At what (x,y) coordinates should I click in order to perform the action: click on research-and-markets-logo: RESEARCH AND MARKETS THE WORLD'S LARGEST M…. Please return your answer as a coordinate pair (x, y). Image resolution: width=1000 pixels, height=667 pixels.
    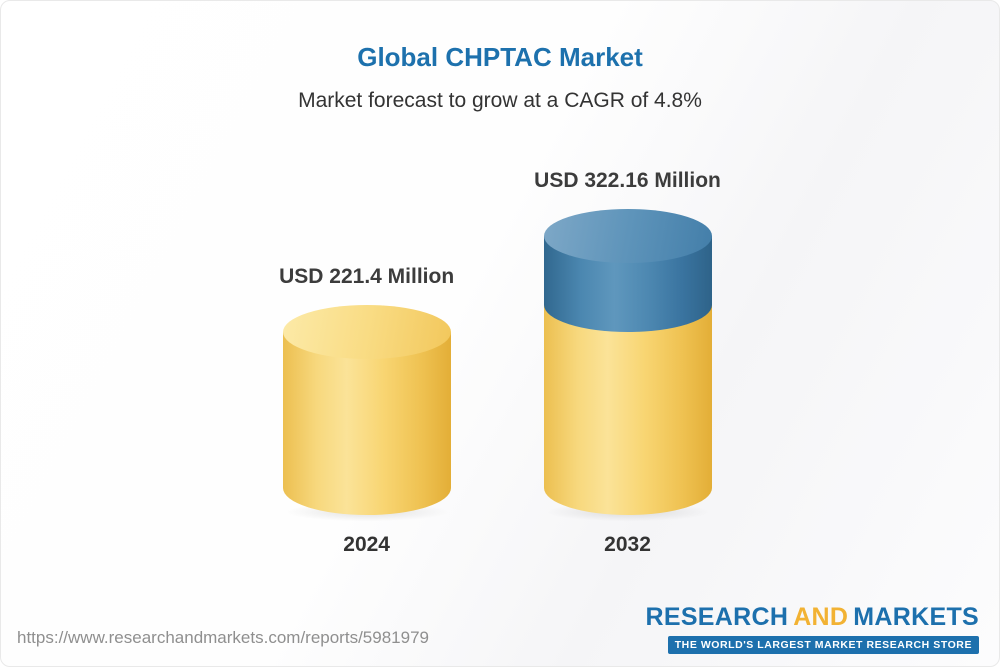
    Looking at the image, I should click on (813, 628).